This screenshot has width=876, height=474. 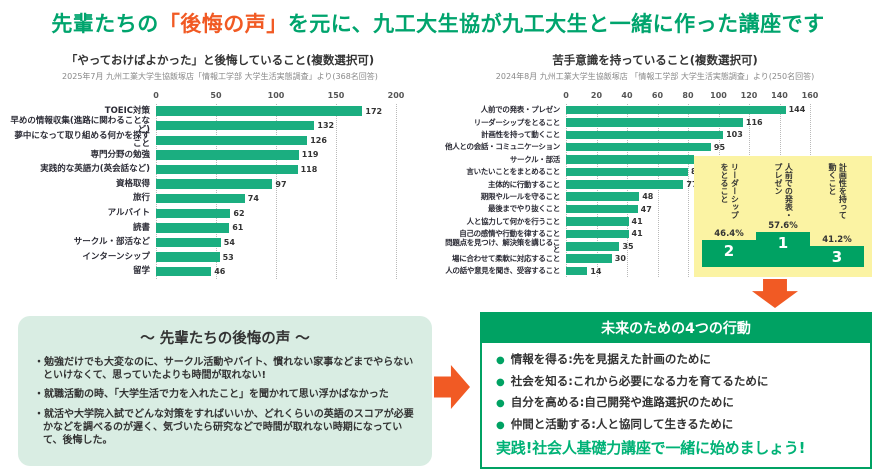 I want to click on bar-value-label: 126, so click(x=318, y=140).